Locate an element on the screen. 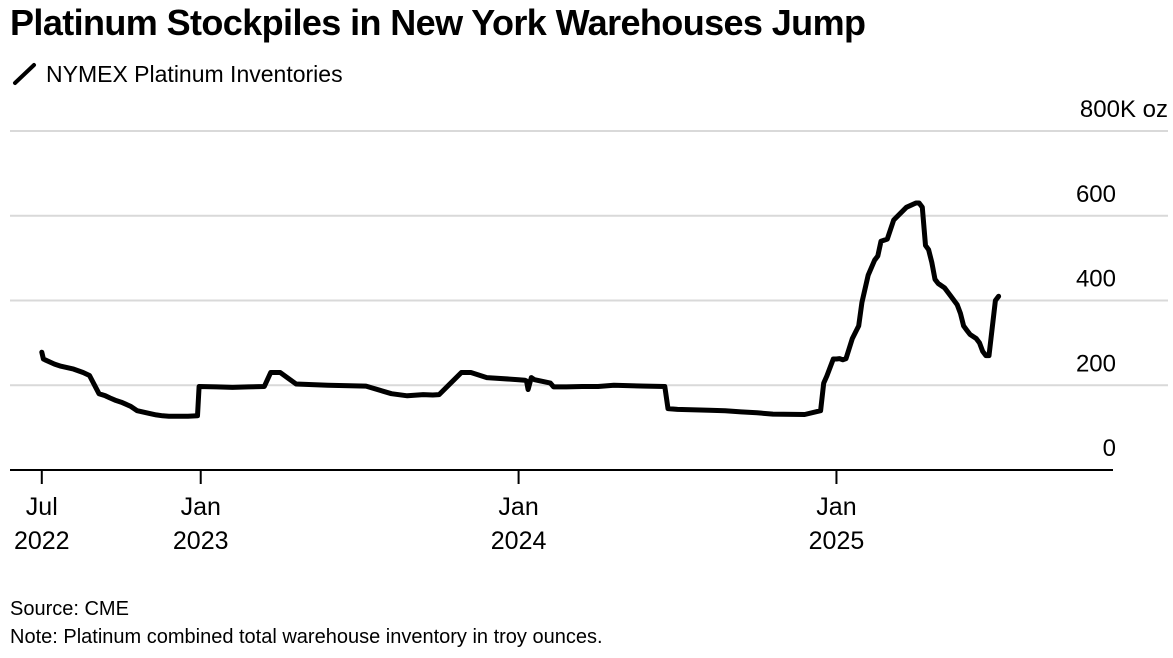  x-tick-label: 2023 is located at coordinates (201, 541).